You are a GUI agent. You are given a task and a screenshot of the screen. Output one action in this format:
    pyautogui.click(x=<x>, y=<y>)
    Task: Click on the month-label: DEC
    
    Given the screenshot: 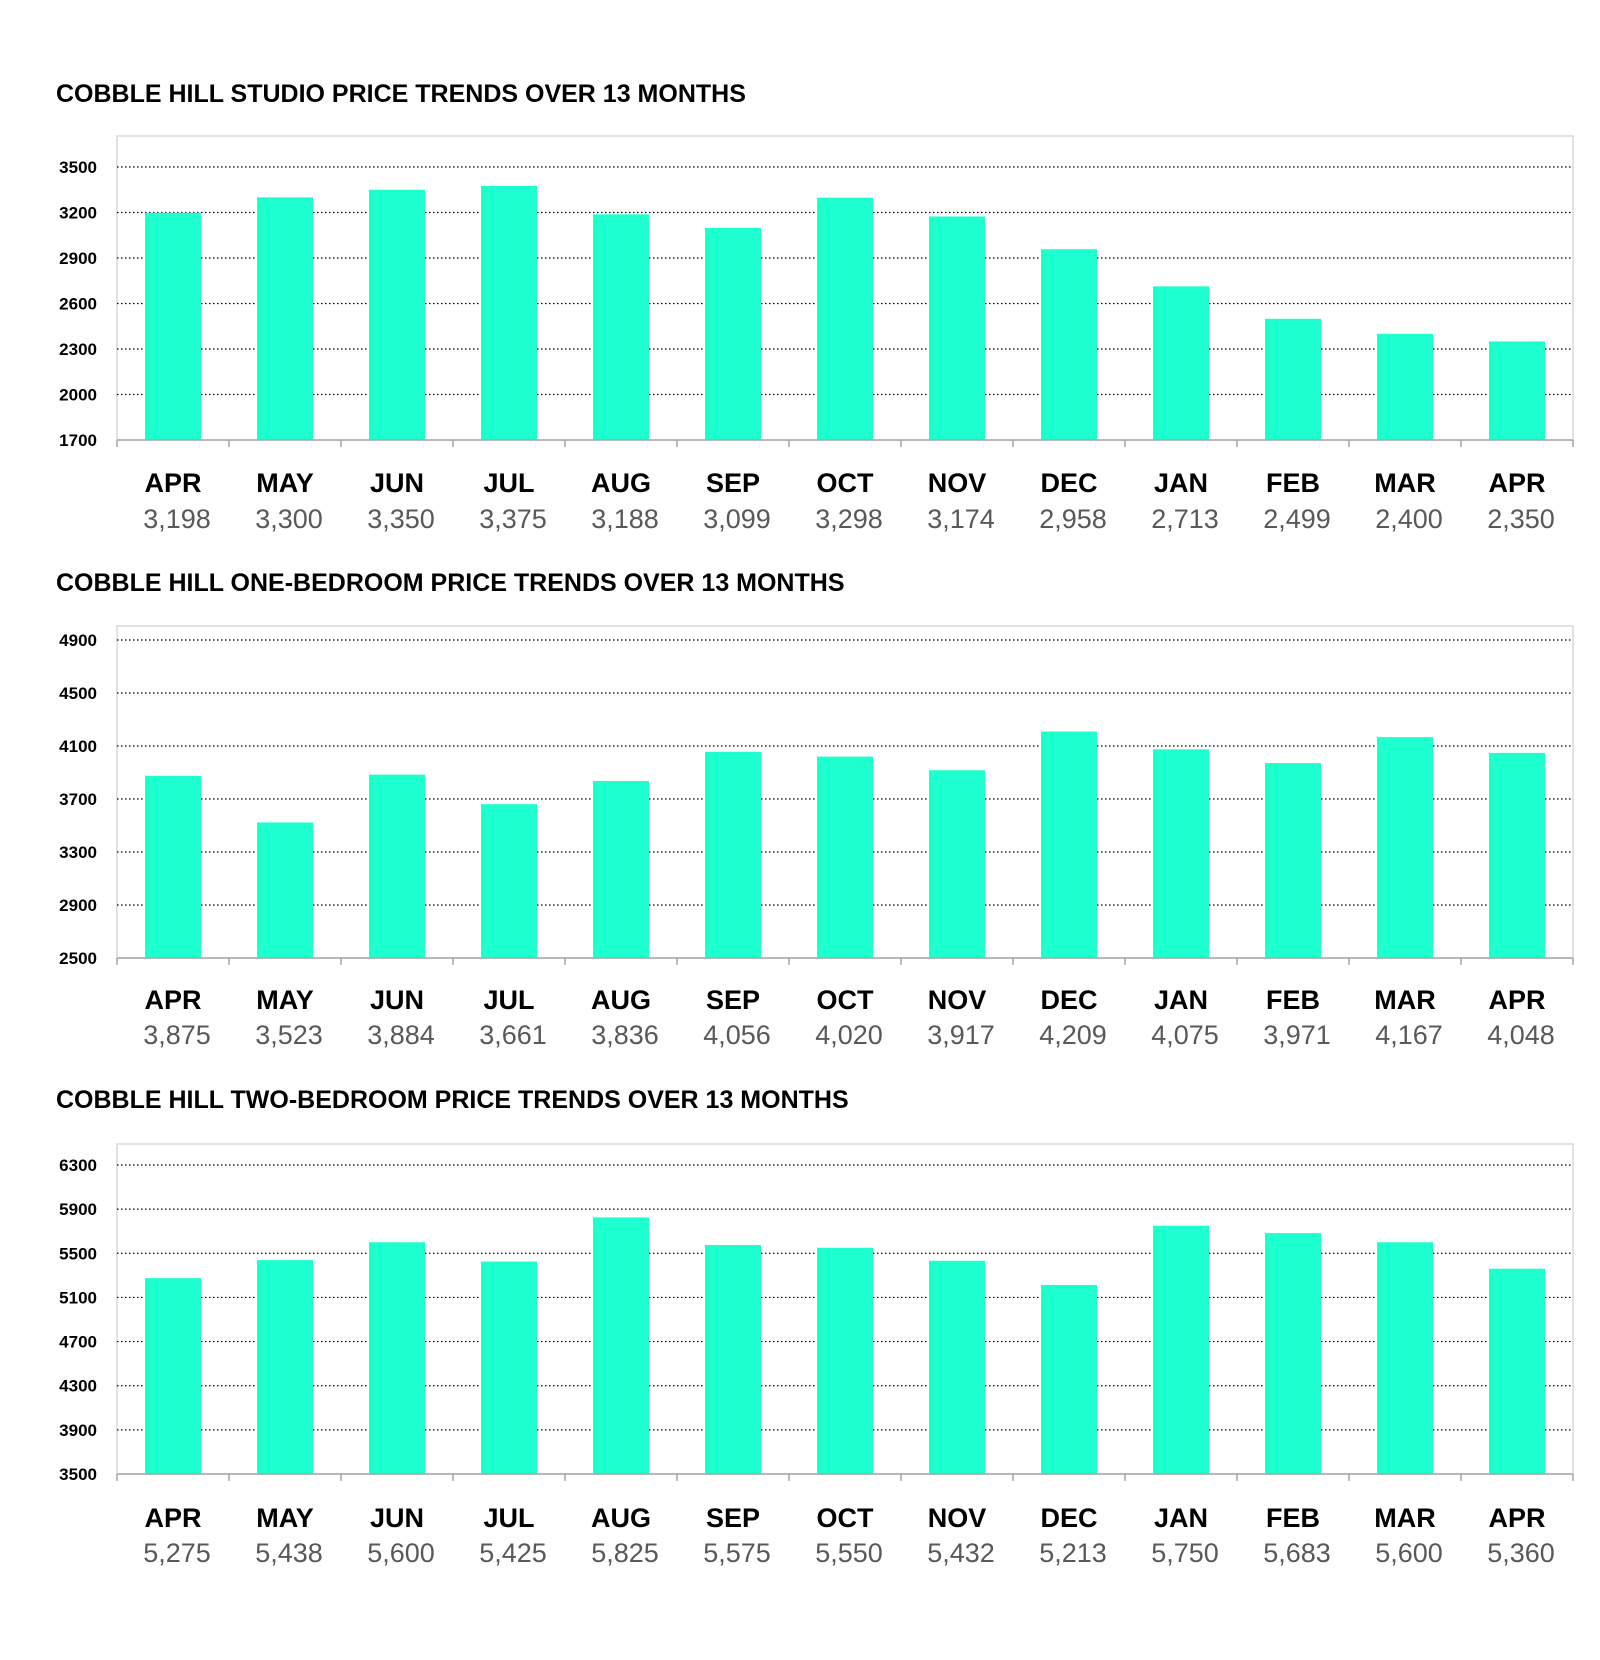 What is the action you would take?
    pyautogui.click(x=1068, y=1000)
    